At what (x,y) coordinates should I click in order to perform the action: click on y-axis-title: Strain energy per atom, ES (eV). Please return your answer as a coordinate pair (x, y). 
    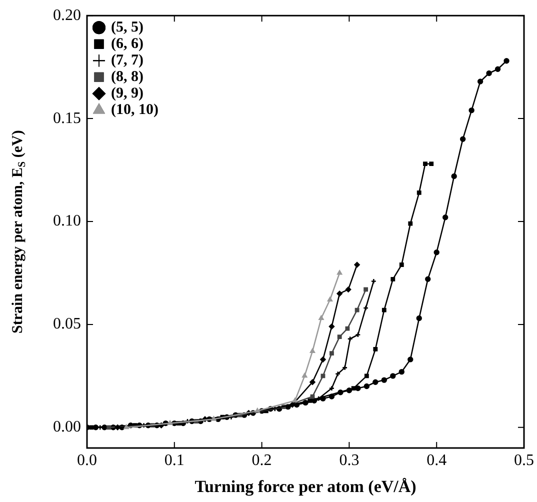
    Looking at the image, I should click on (19, 232).